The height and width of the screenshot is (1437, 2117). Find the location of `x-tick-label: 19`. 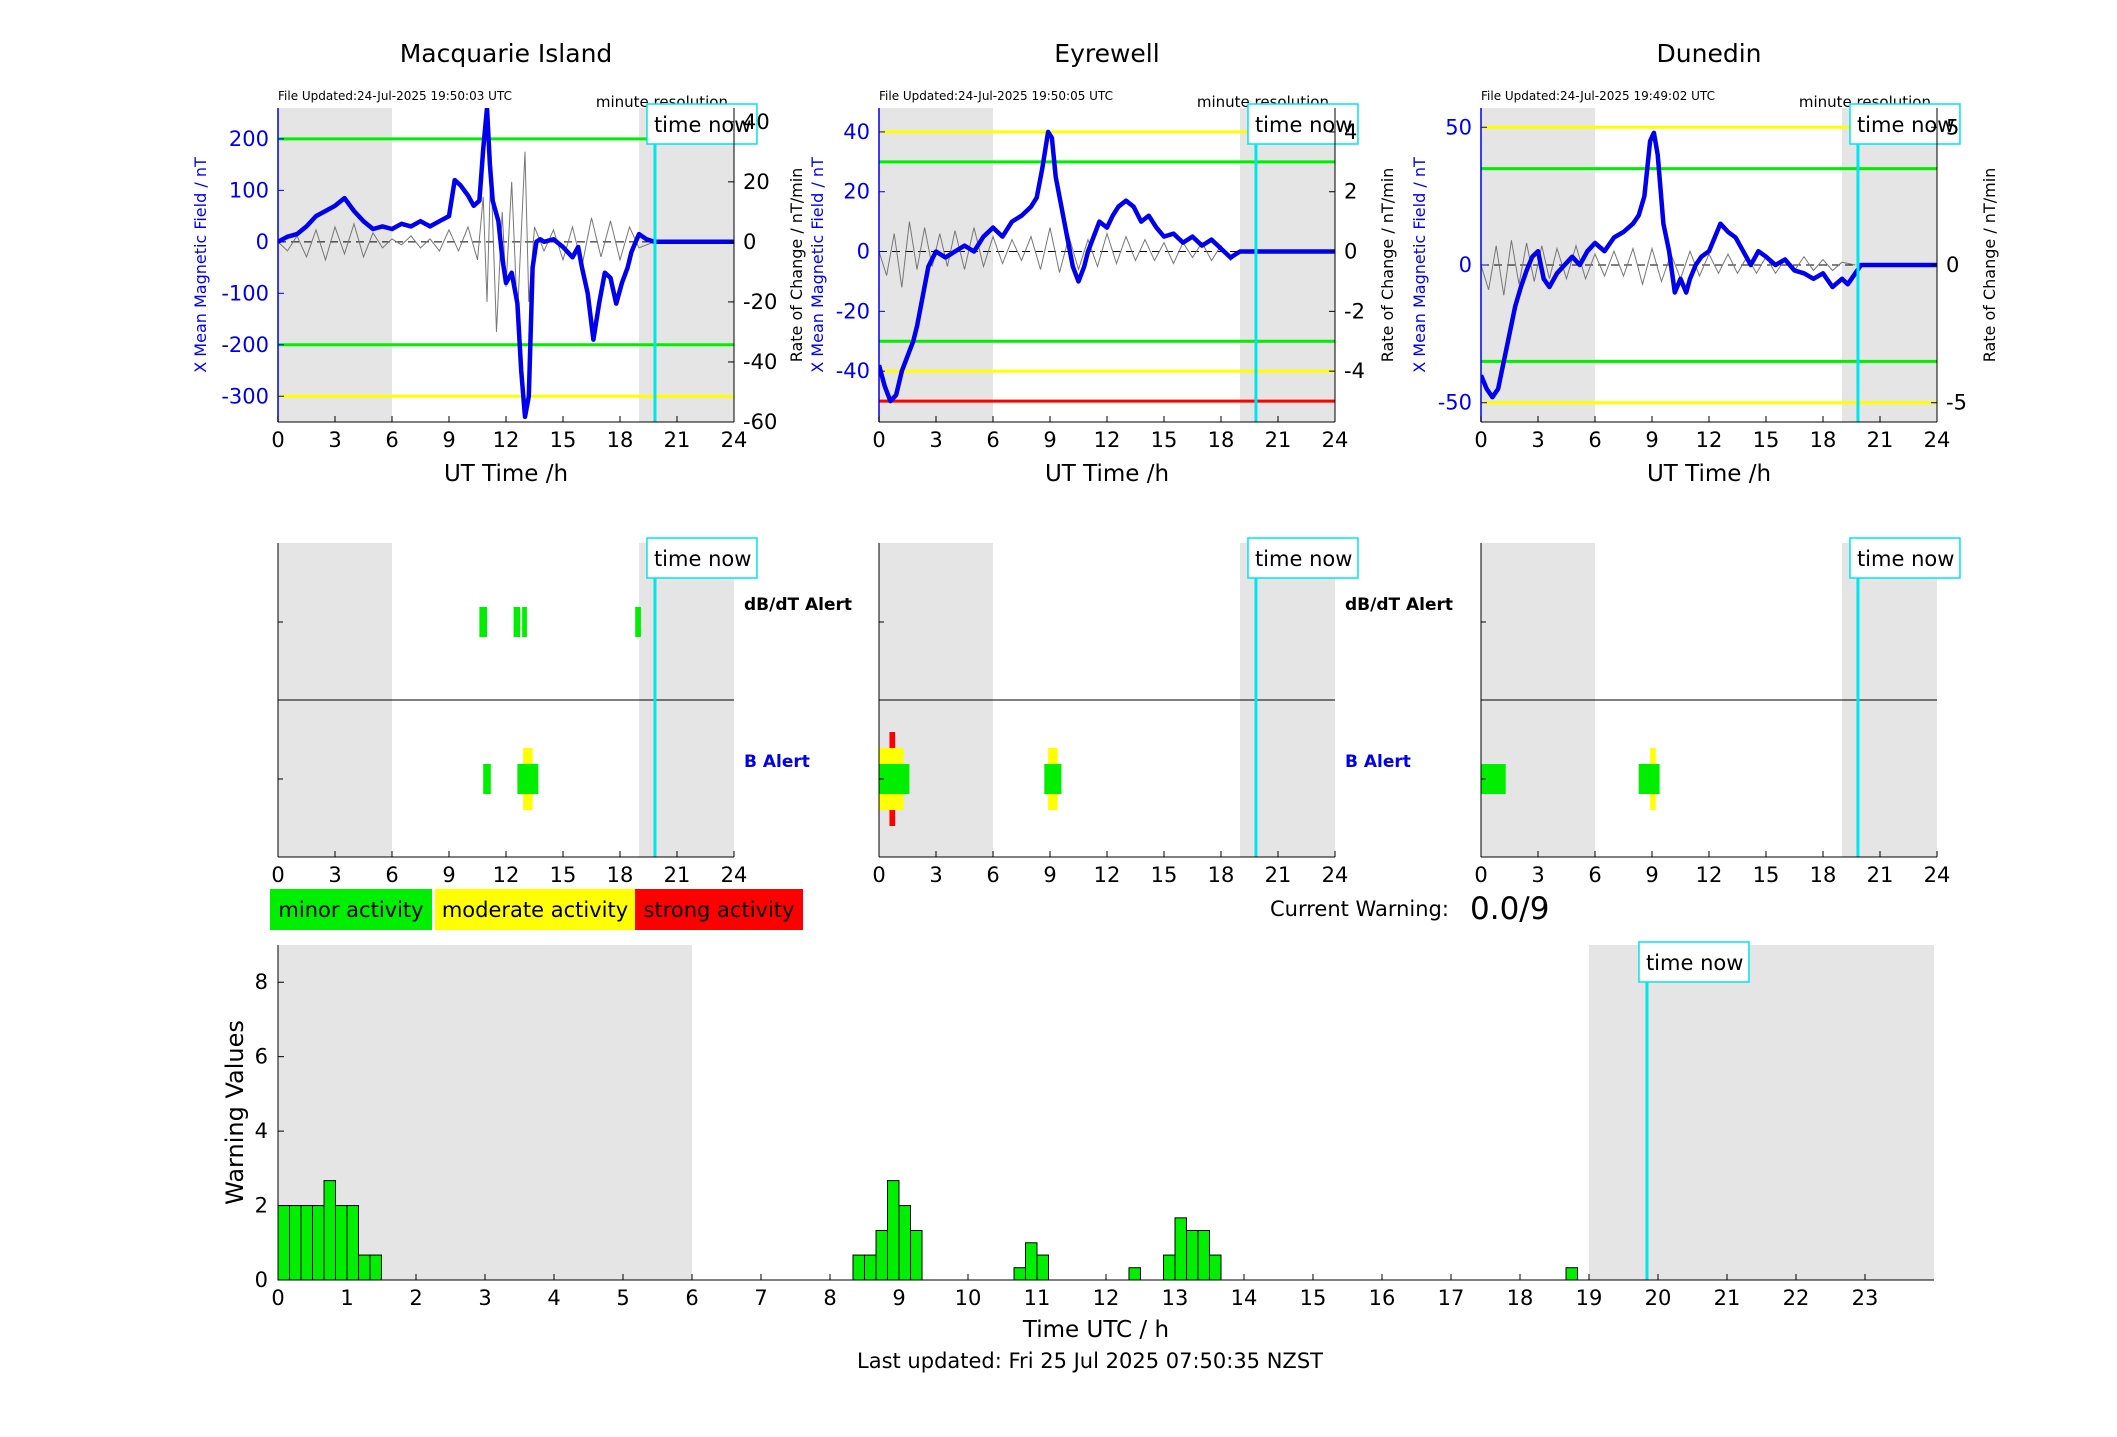

x-tick-label: 19 is located at coordinates (1589, 1298).